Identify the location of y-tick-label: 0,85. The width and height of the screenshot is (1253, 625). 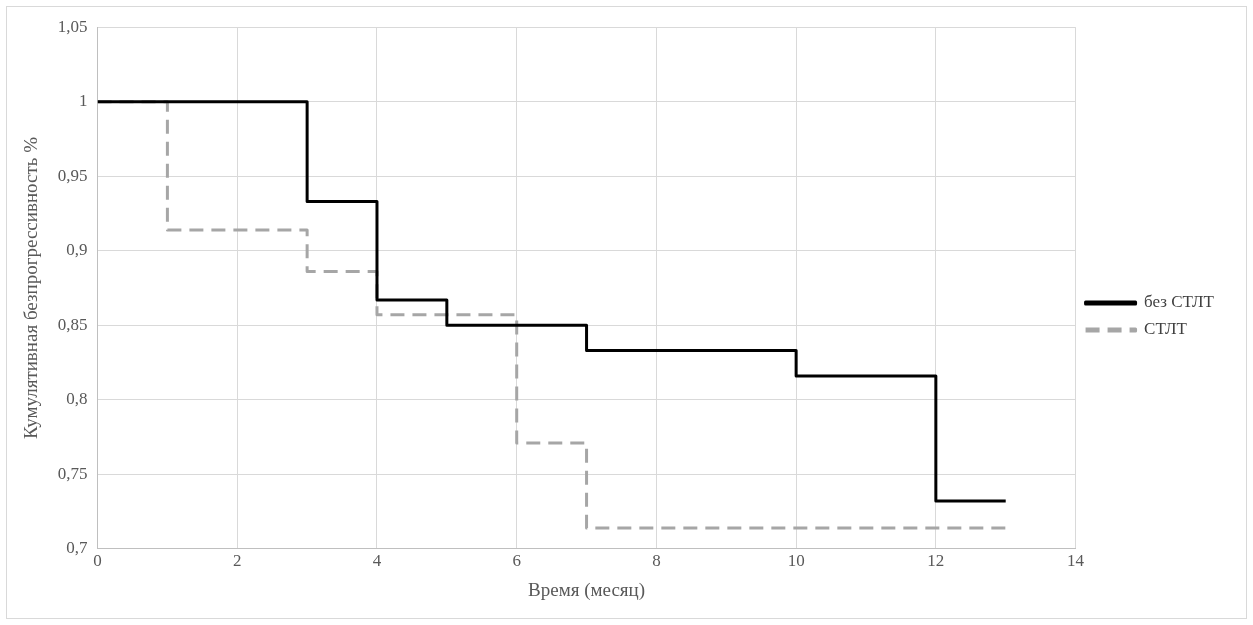
(72, 324).